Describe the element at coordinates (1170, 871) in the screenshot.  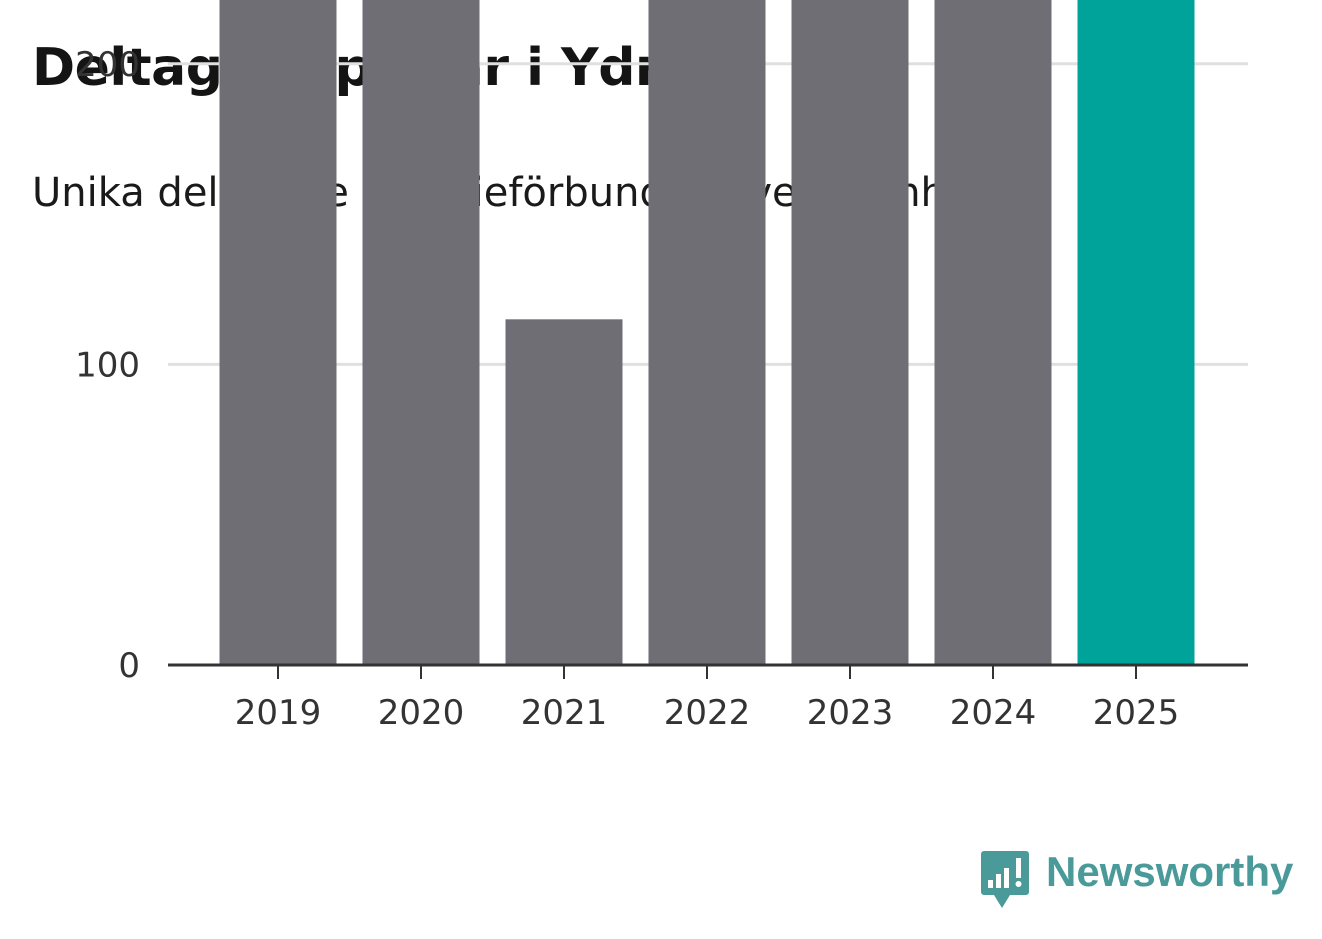
I see `brand-name: Newsworthy` at that location.